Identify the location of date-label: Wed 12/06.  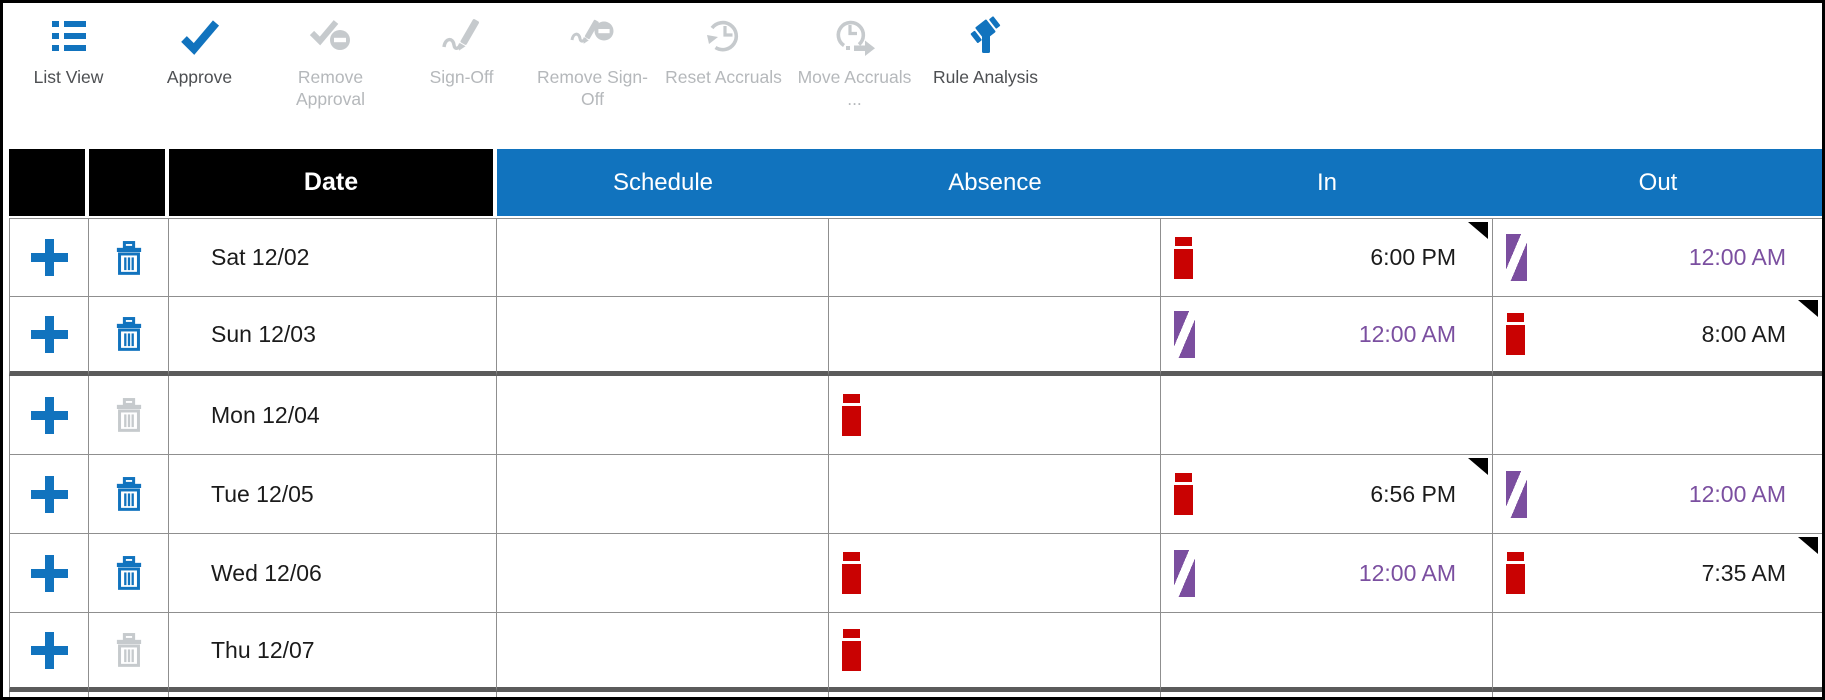
(266, 572).